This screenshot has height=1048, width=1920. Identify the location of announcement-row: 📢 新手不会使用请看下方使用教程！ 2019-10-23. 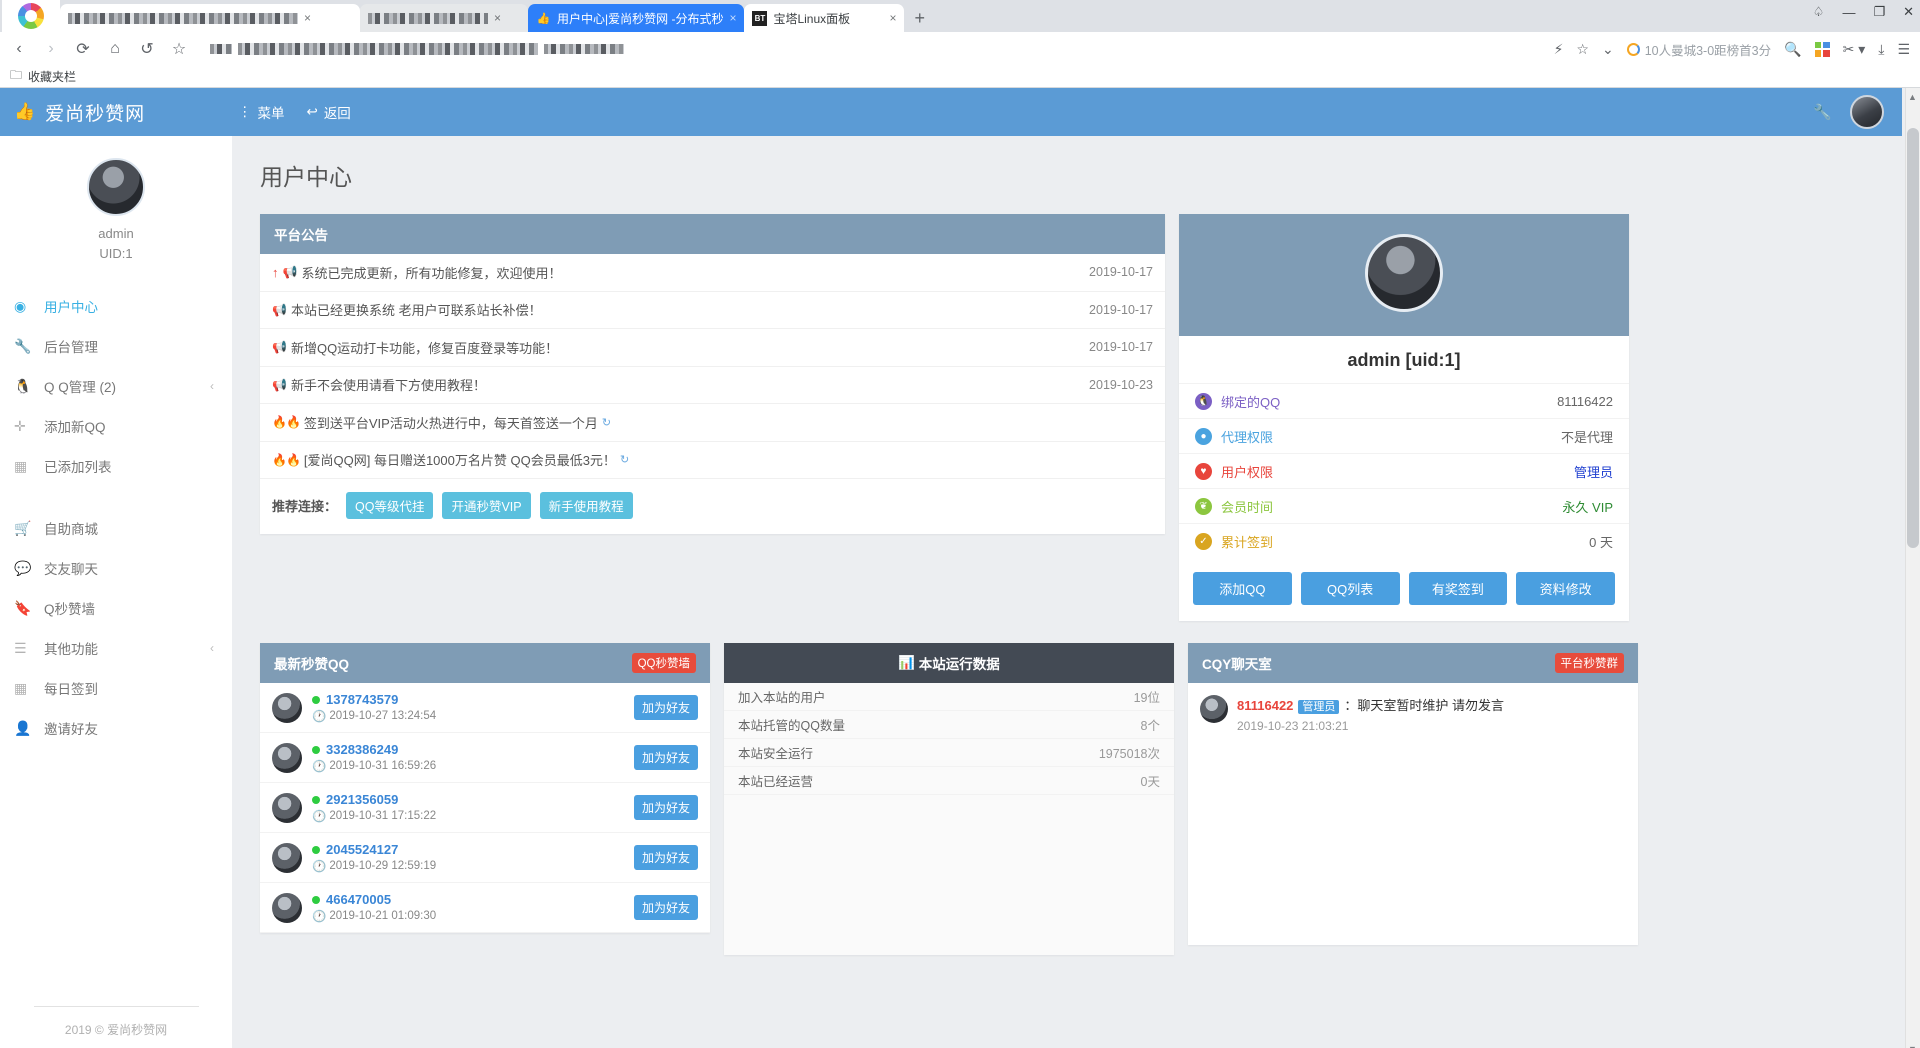
(712, 385).